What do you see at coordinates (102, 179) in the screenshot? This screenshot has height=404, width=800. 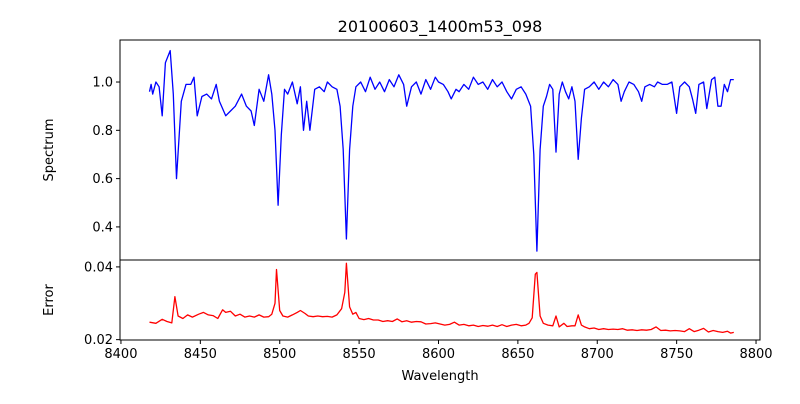 I see `y-tick-label: 0.6` at bounding box center [102, 179].